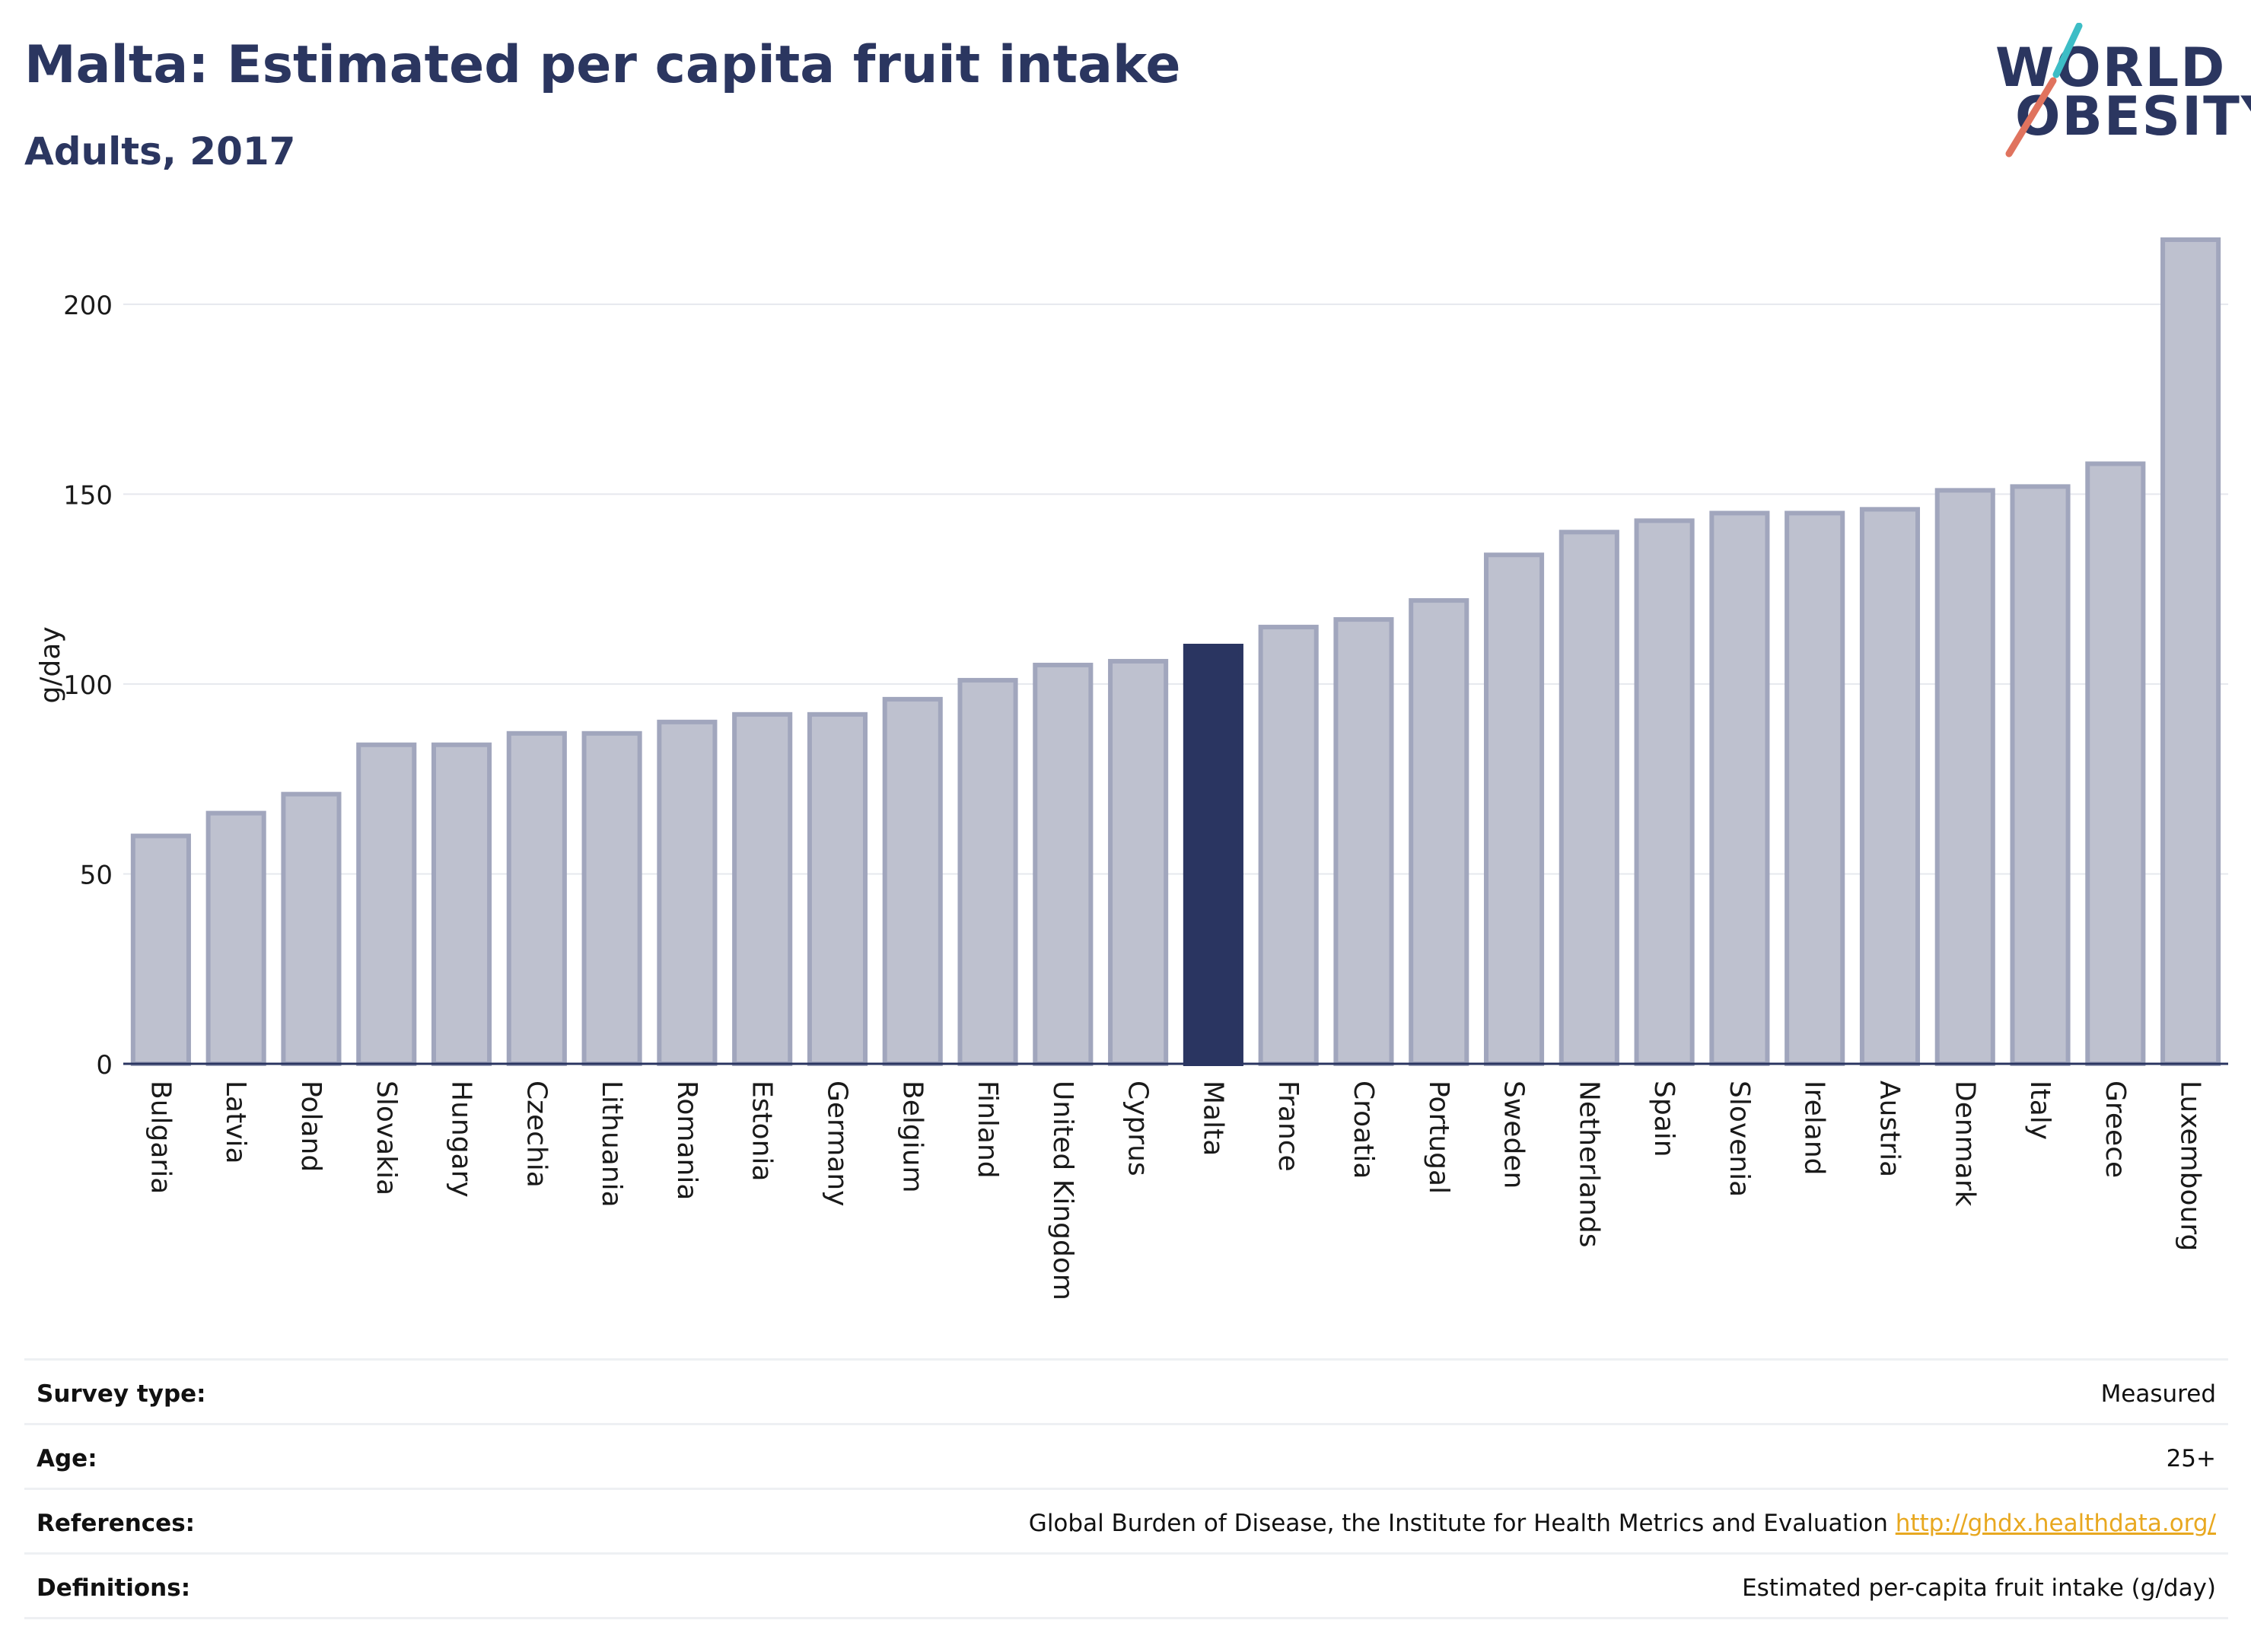 The width and height of the screenshot is (2251, 1652). I want to click on x-tick-label: France, so click(1288, 1126).